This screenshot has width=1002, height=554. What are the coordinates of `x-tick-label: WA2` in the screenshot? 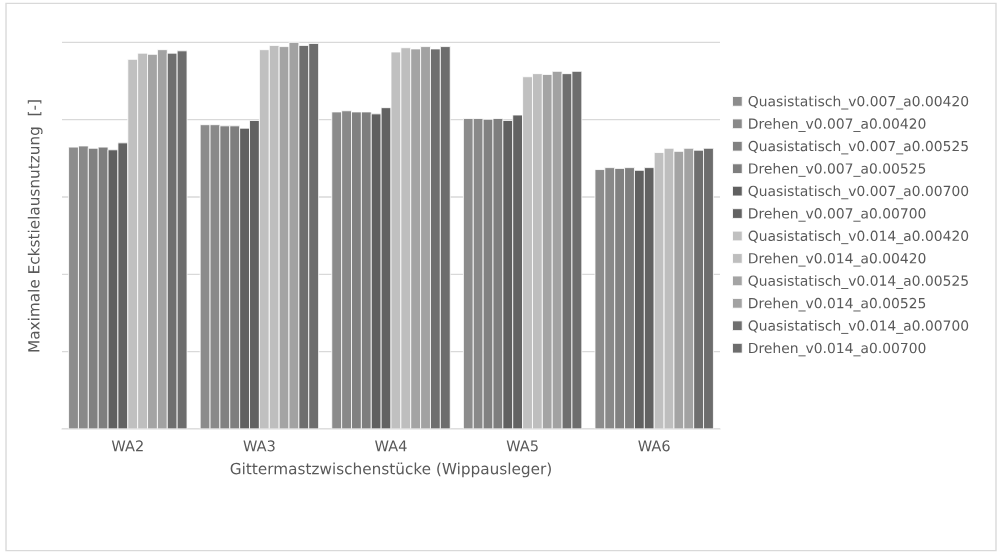 It's located at (127, 446).